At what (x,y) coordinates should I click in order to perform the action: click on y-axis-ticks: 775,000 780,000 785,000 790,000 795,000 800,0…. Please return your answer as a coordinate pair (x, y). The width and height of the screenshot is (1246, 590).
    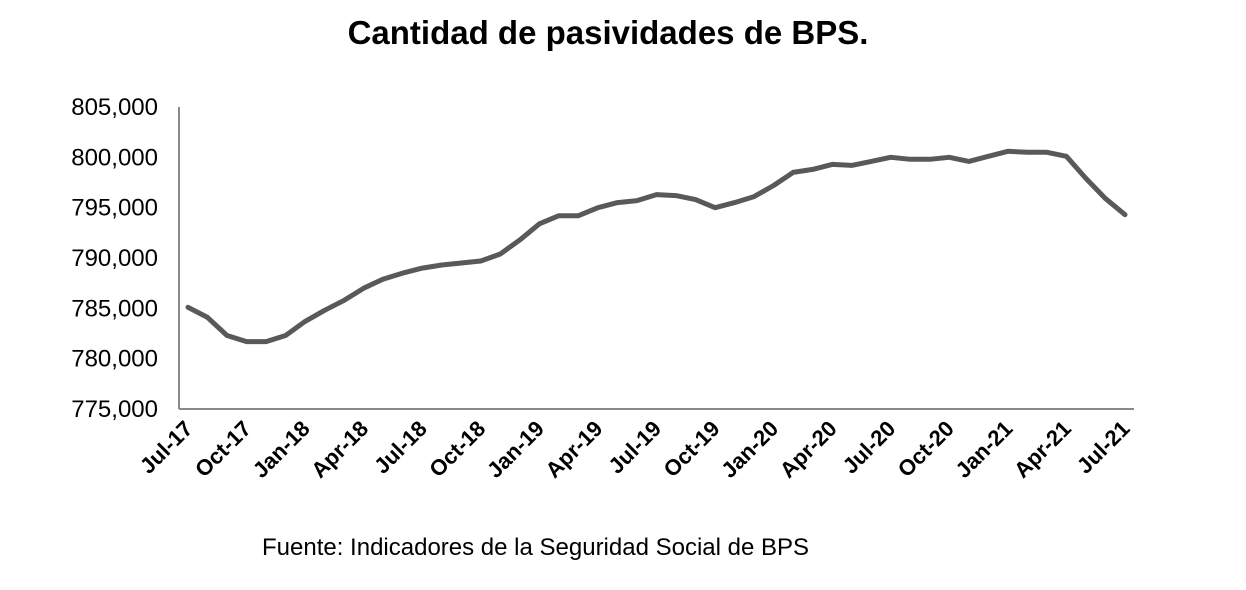
    Looking at the image, I should click on (114, 258).